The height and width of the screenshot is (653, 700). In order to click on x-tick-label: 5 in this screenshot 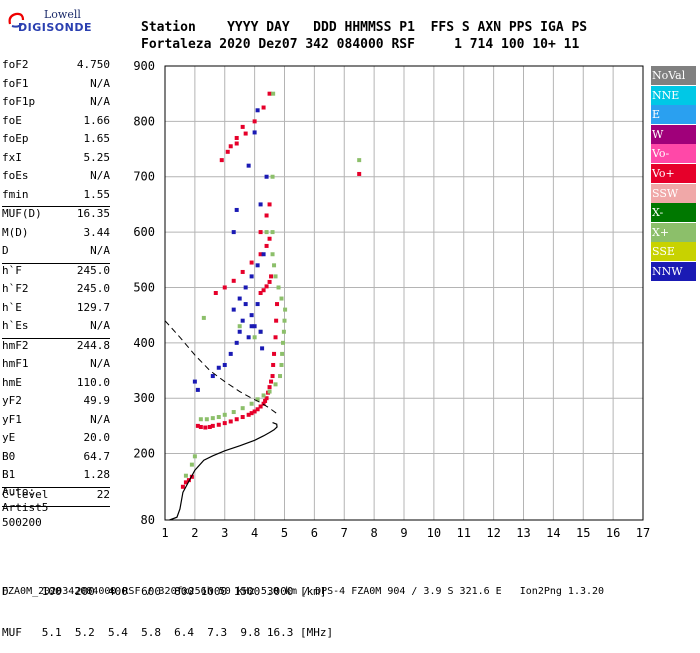, I will do `click(284, 533)`.